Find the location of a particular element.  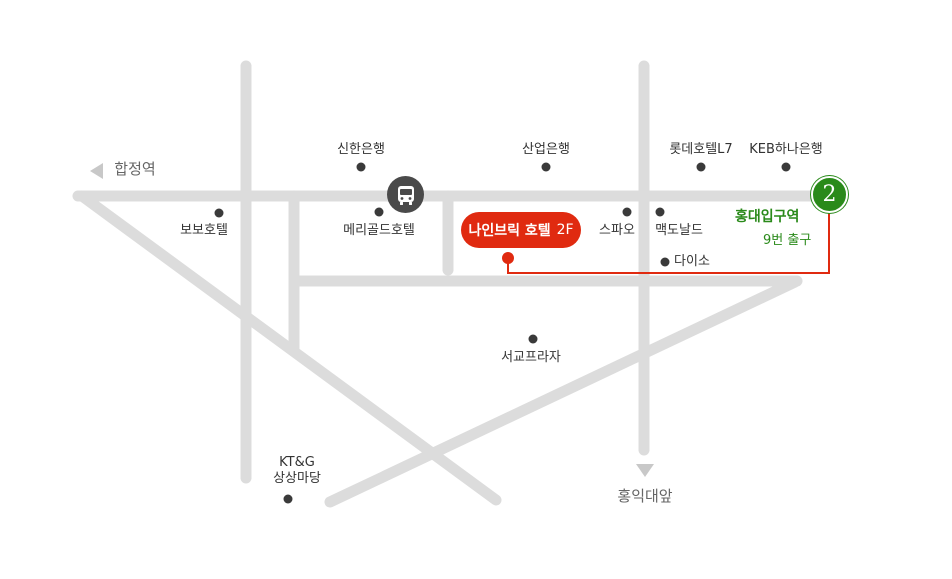

arrow-down-icon is located at coordinates (645, 470).